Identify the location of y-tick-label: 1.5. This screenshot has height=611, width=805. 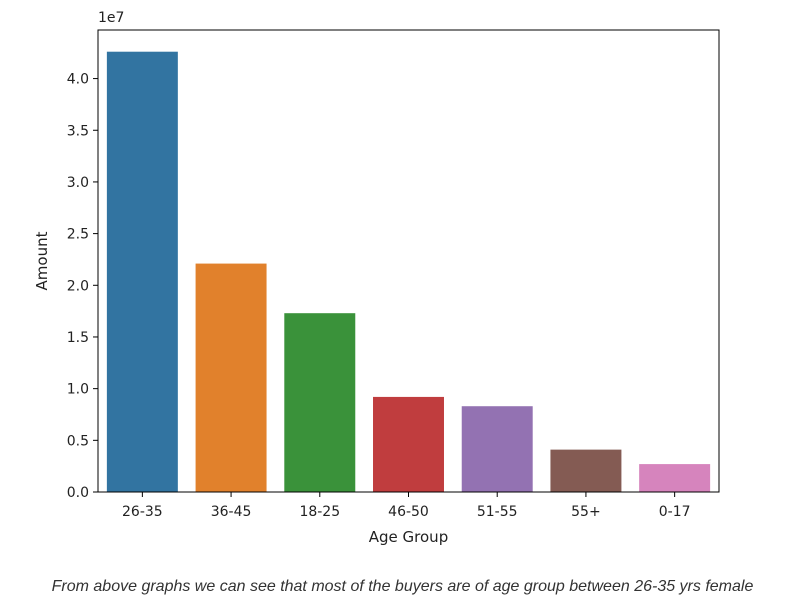
(78, 338).